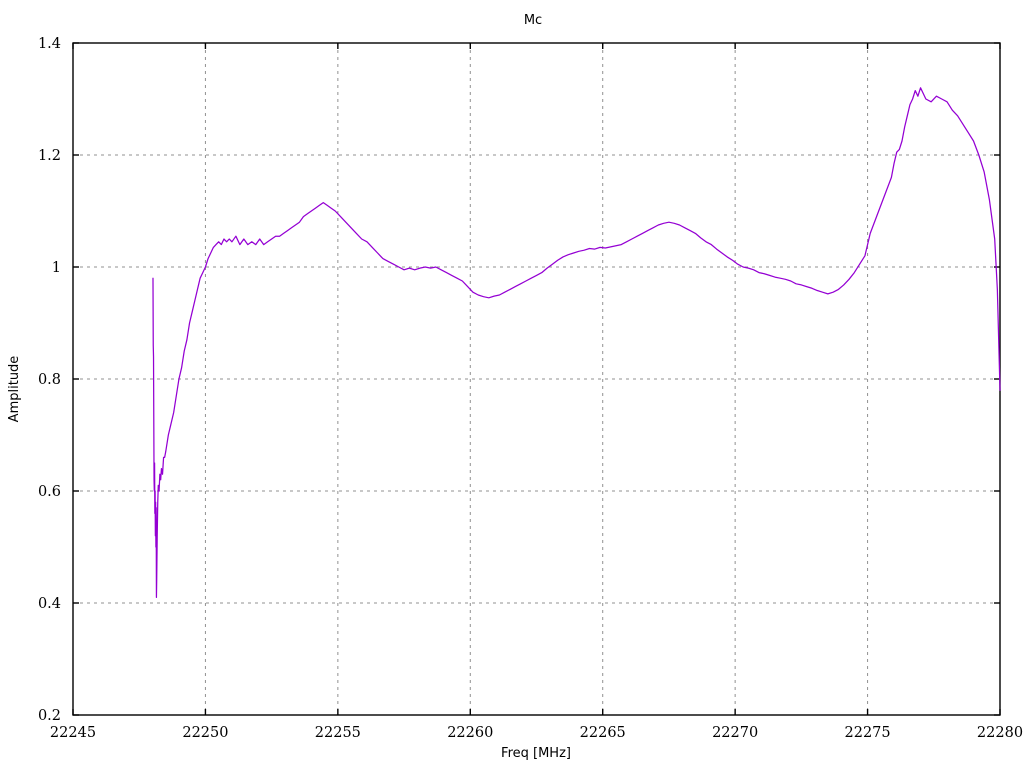 The height and width of the screenshot is (768, 1024). I want to click on y-tick-label: 0.6, so click(49, 492).